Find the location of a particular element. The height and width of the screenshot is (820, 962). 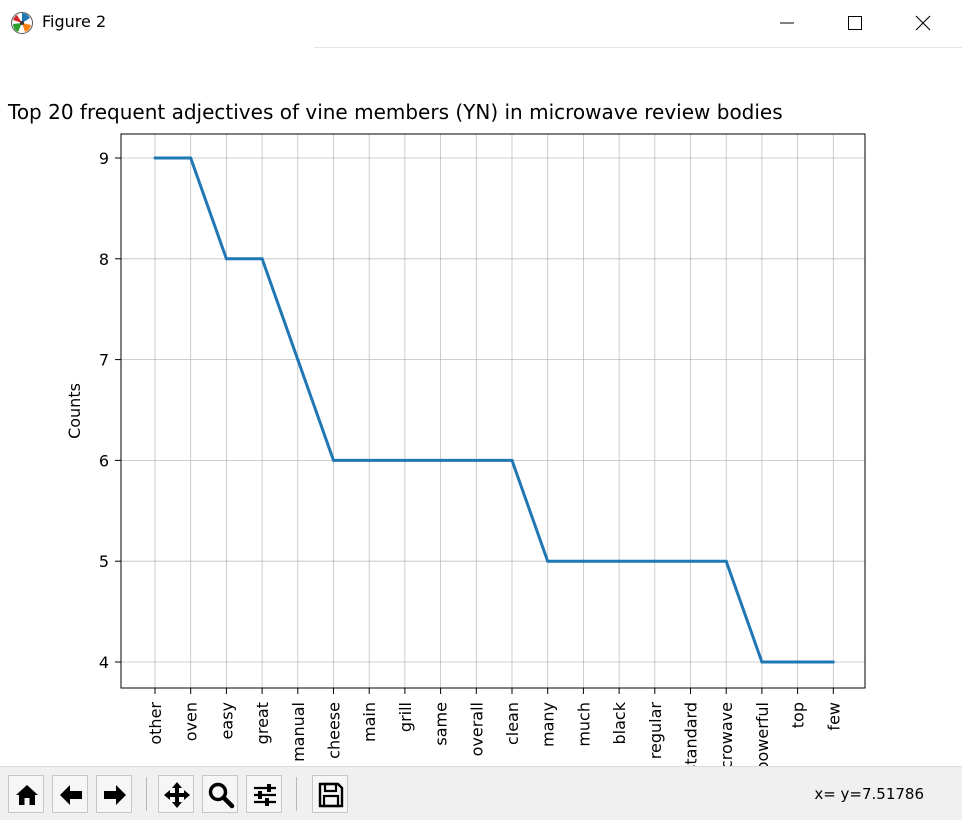

home-button is located at coordinates (26, 794).